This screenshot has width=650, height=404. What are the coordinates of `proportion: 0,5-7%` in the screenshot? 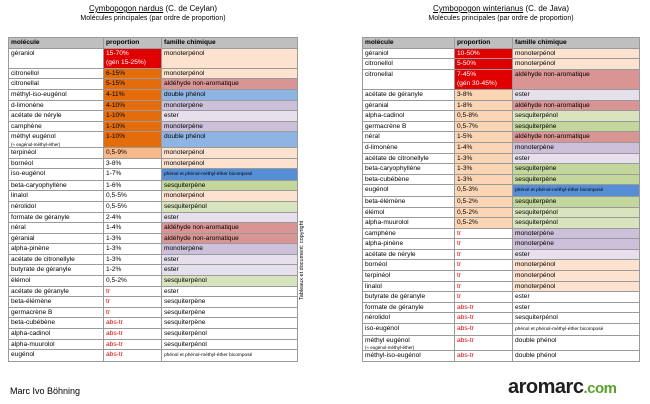 It's located at (467, 126).